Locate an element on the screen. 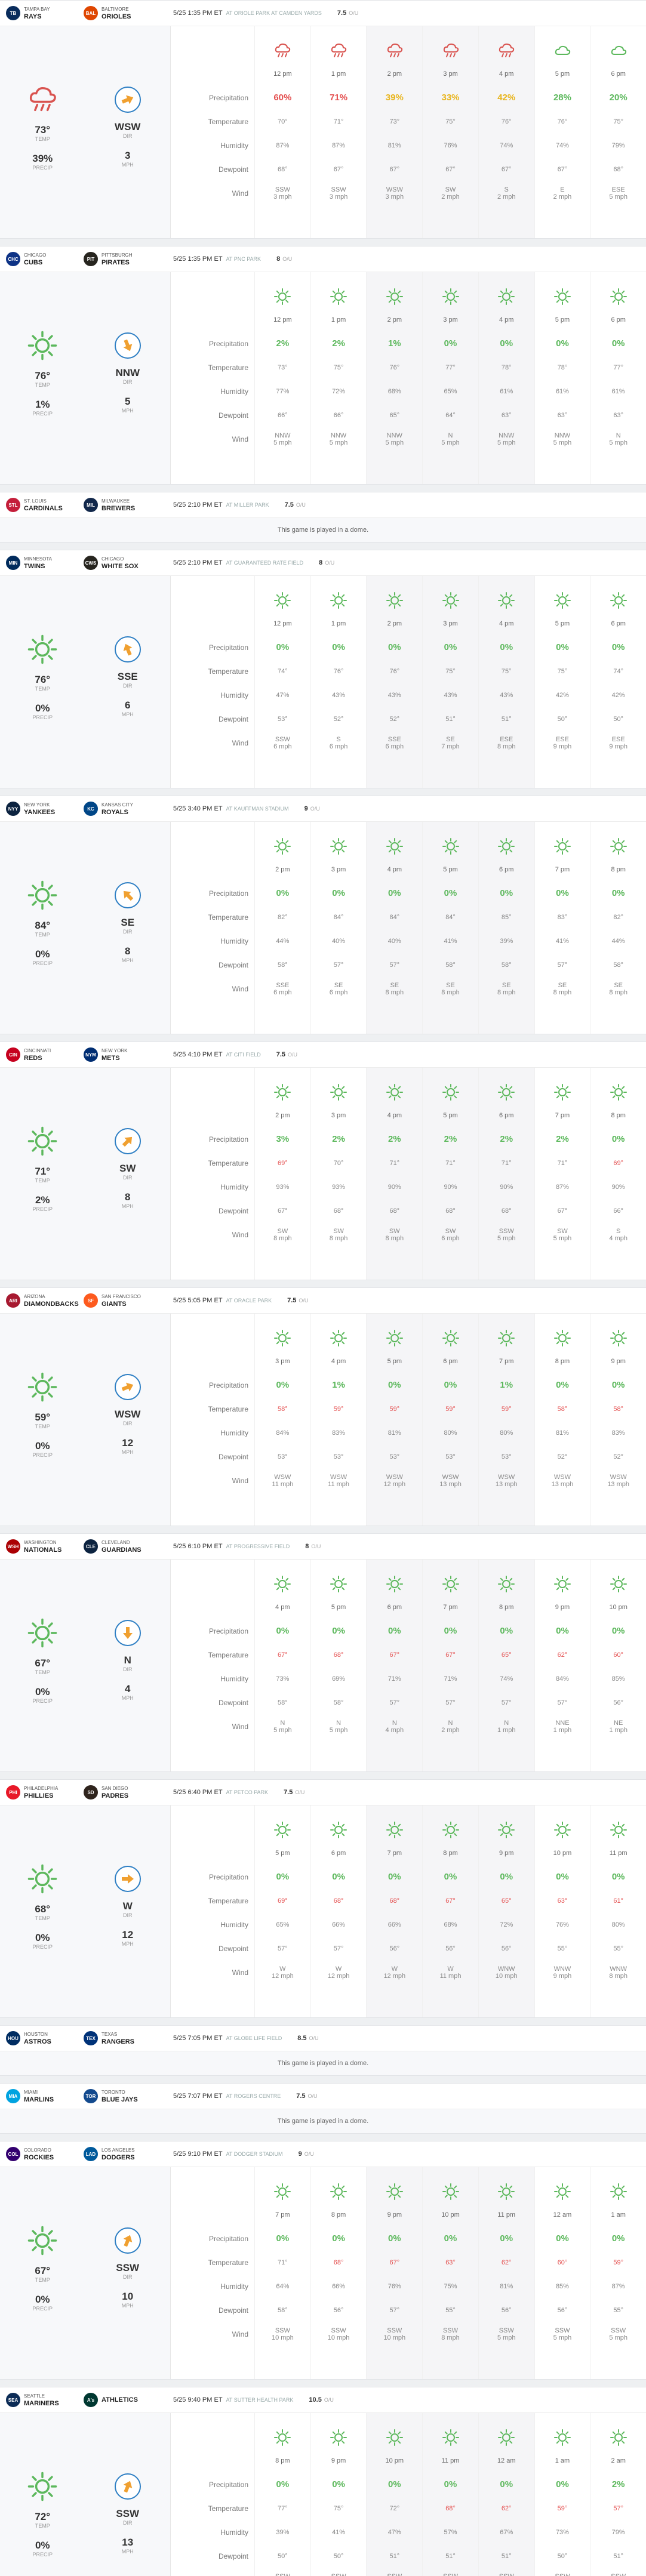  team-away: MIN MINNESOTA TWINS is located at coordinates (45, 563).